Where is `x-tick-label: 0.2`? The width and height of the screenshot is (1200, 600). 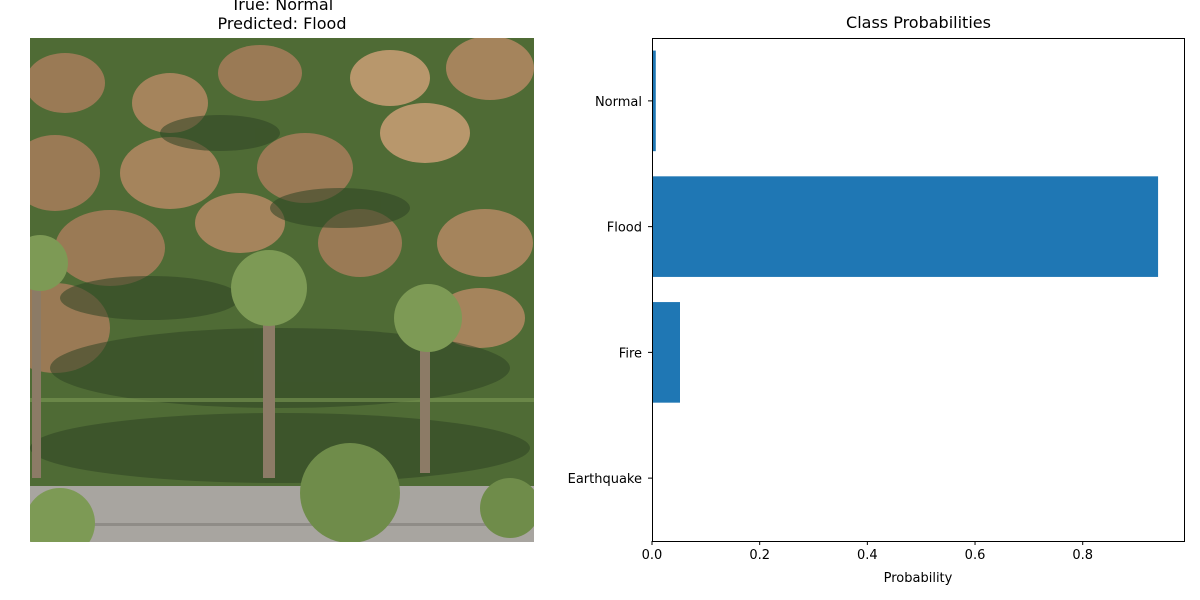
x-tick-label: 0.2 is located at coordinates (759, 555).